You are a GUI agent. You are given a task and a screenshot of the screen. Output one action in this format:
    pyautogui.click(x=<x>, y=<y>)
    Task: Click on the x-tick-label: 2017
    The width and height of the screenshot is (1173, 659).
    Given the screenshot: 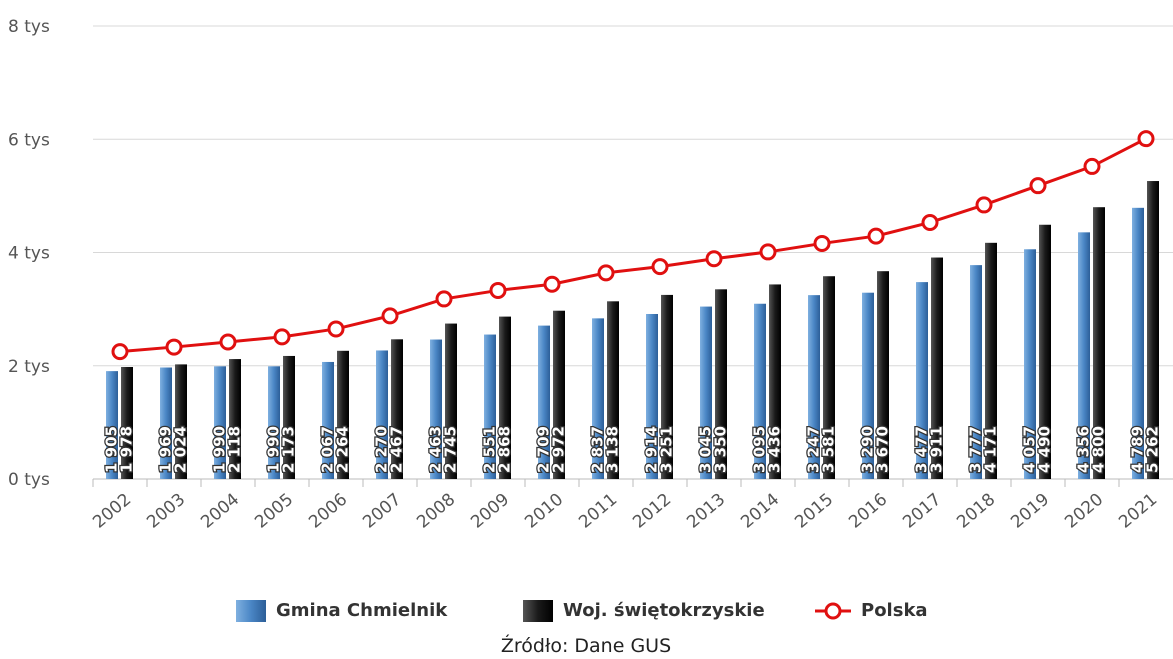 What is the action you would take?
    pyautogui.click(x=922, y=511)
    